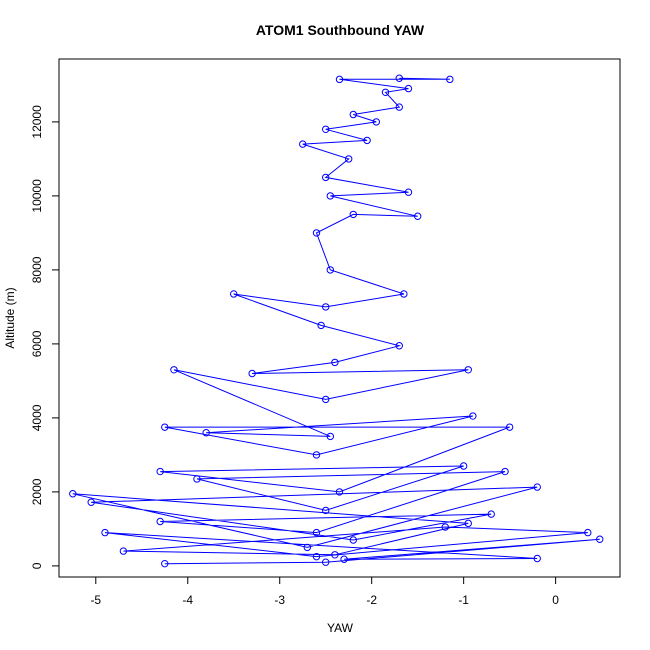  What do you see at coordinates (37, 196) in the screenshot?
I see `y-tick-label: 10000` at bounding box center [37, 196].